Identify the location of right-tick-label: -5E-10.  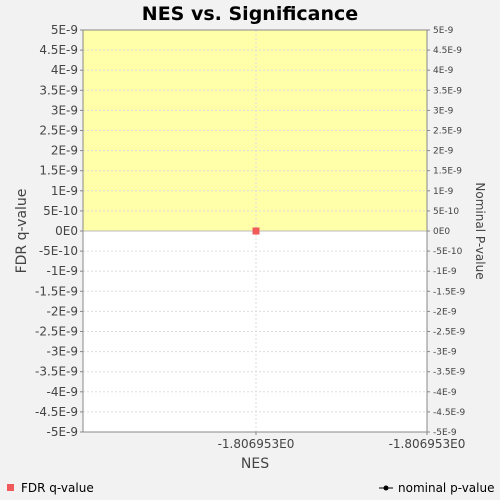
(448, 252).